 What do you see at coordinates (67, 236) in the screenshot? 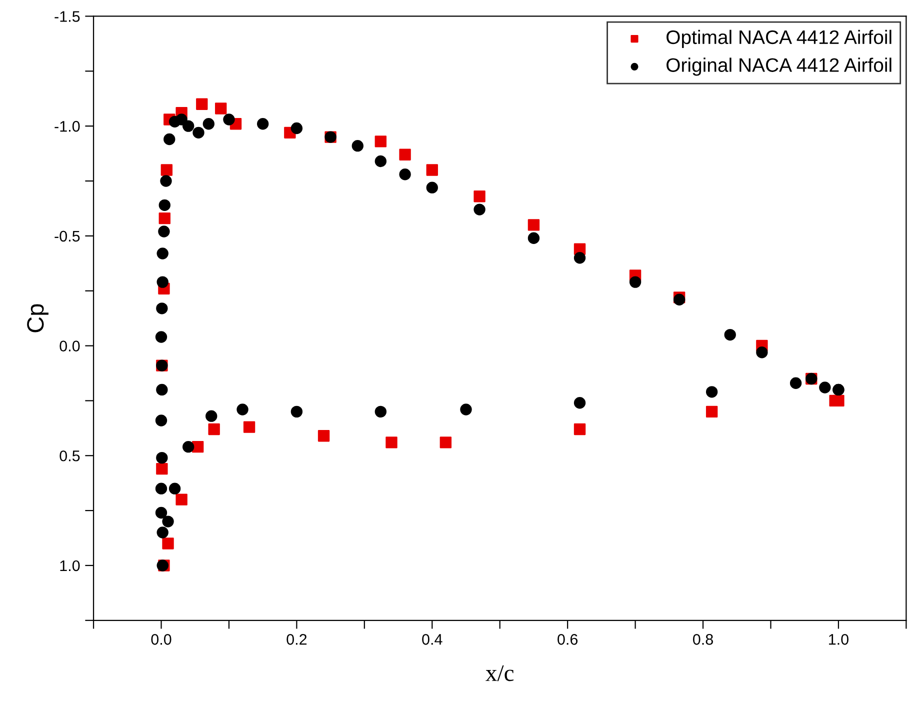
I see `y-tick-label: -0.5` at bounding box center [67, 236].